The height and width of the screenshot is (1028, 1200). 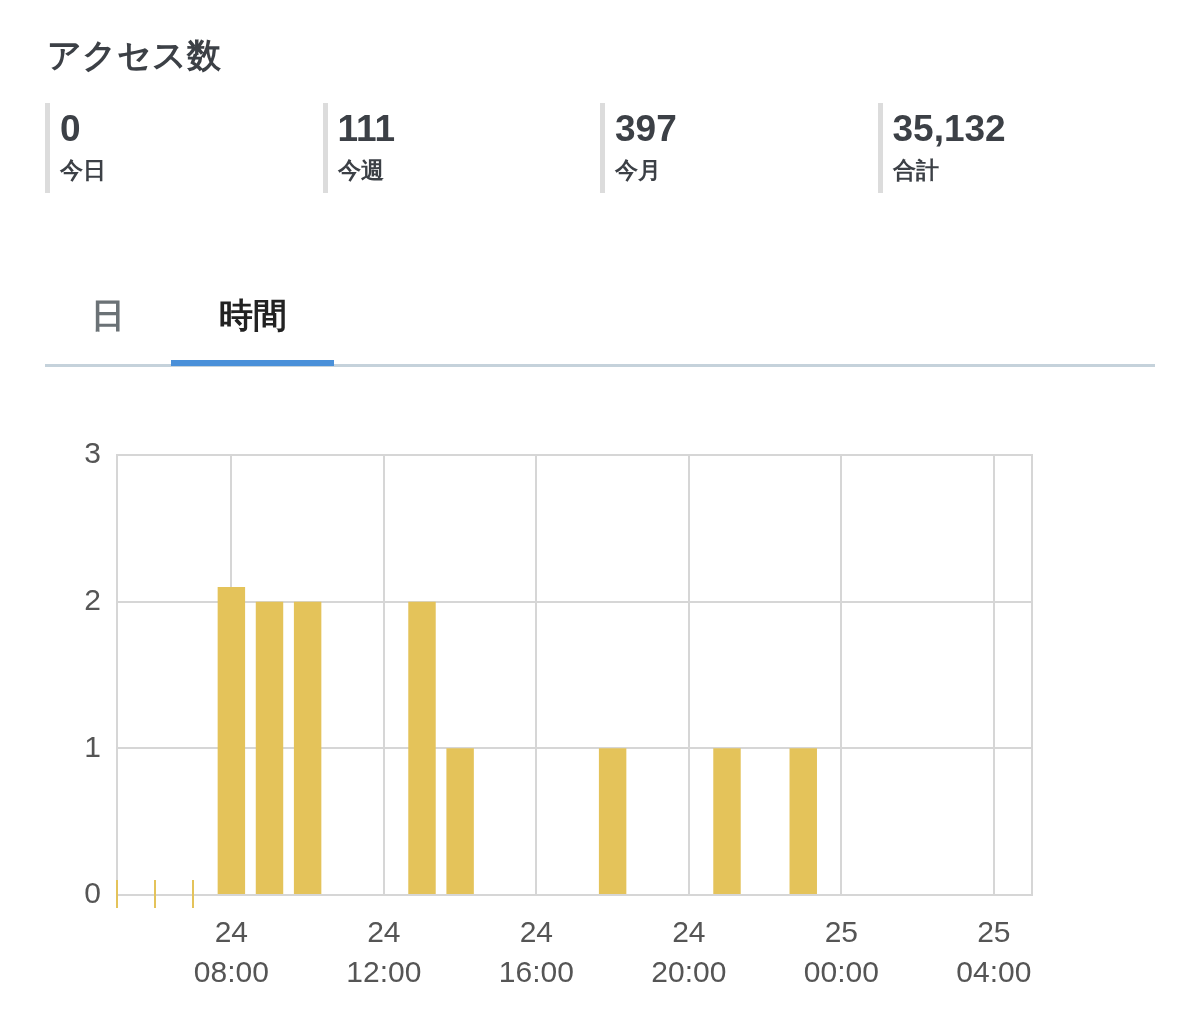 What do you see at coordinates (133, 55) in the screenshot?
I see `text: アクセス数` at bounding box center [133, 55].